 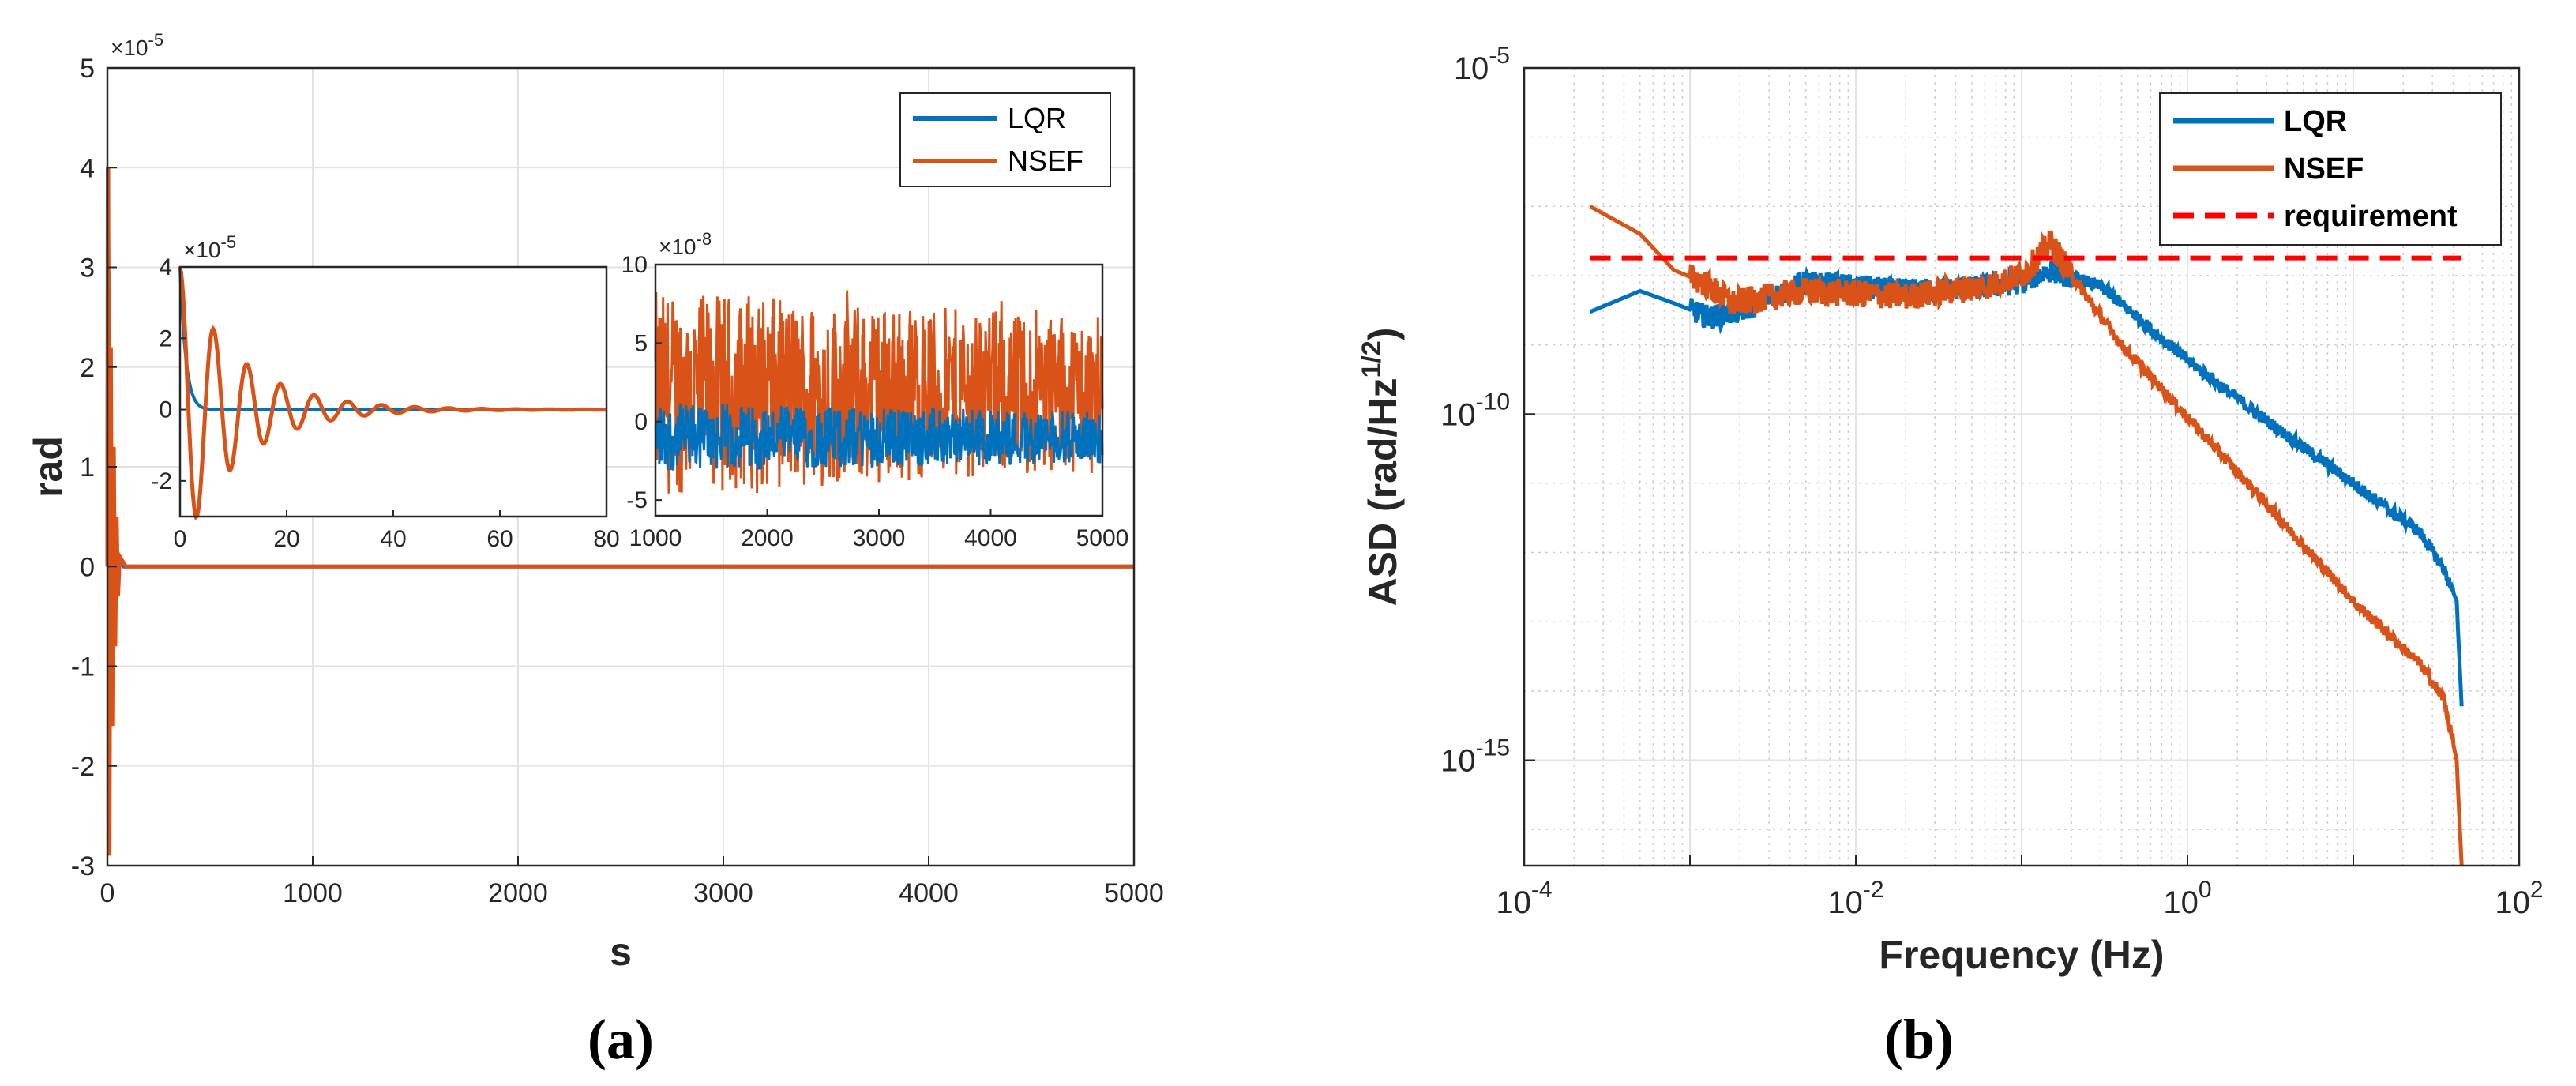 I want to click on panel-b-y-tick-label: 10-5, so click(x=1482, y=64).